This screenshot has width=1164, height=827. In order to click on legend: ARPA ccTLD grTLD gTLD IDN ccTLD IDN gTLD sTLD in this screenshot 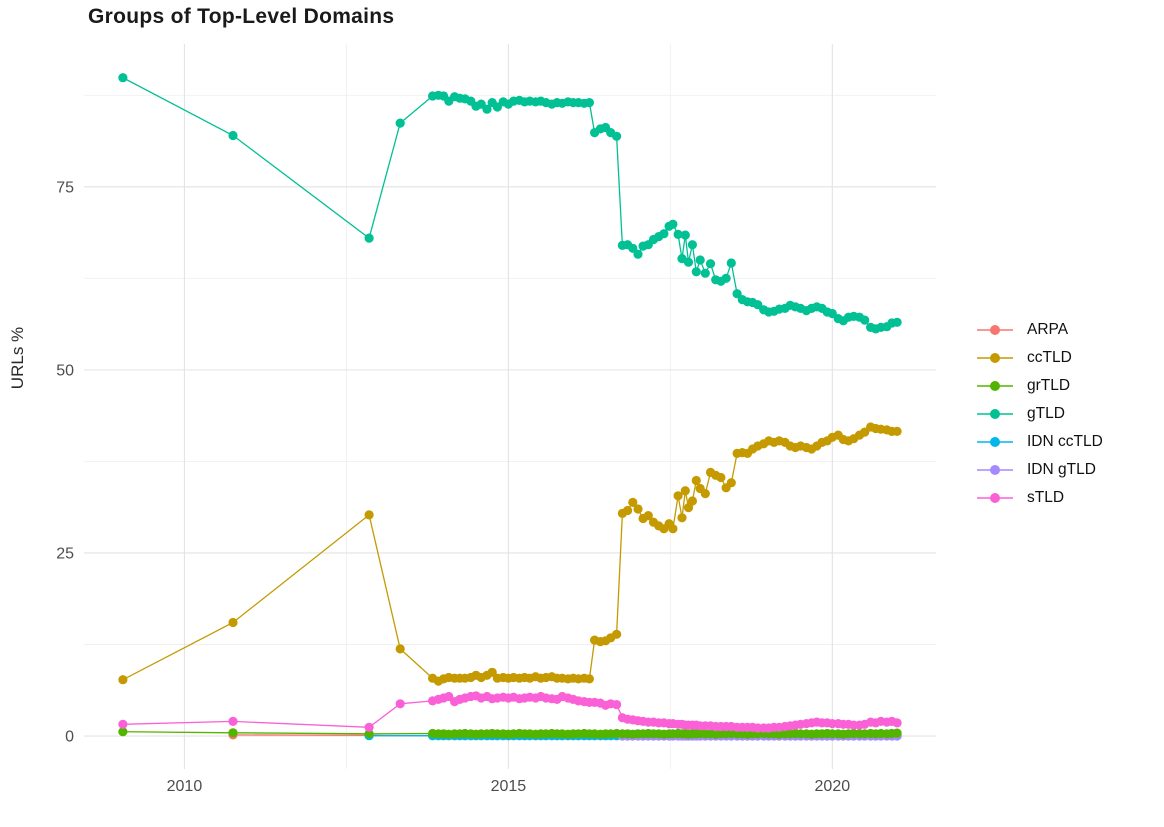, I will do `click(1039, 413)`.